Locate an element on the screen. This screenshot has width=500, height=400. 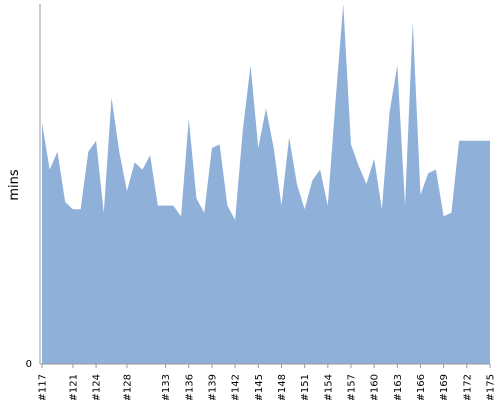
x-tick-label: #172 is located at coordinates (467, 387).